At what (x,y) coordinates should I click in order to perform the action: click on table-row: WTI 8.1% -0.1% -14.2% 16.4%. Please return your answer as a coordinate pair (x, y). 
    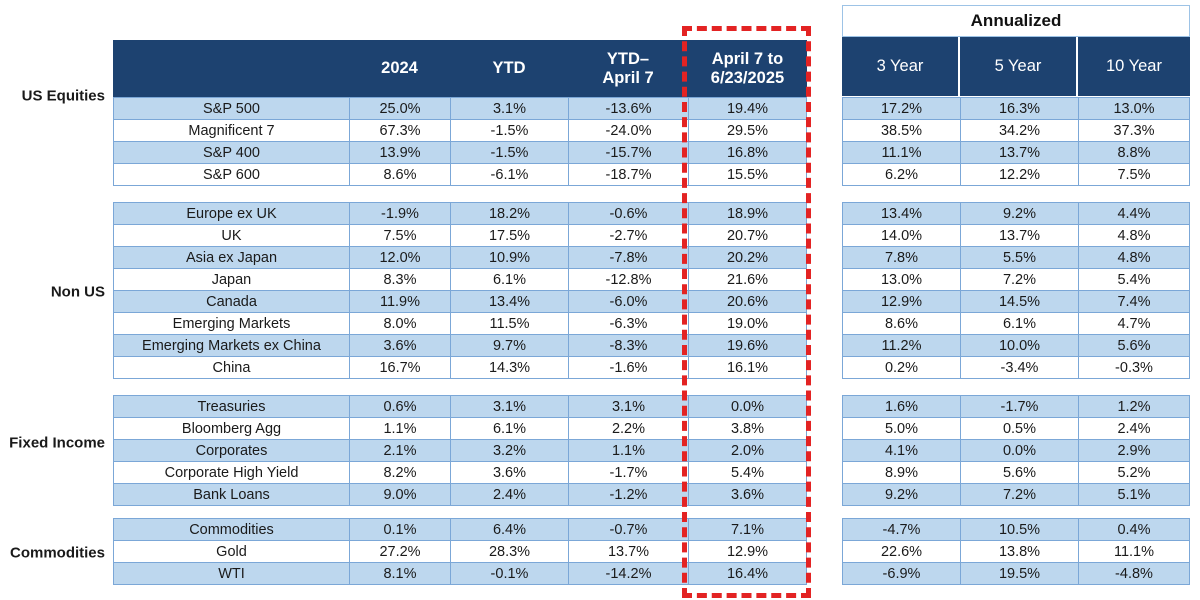
    Looking at the image, I should click on (460, 573).